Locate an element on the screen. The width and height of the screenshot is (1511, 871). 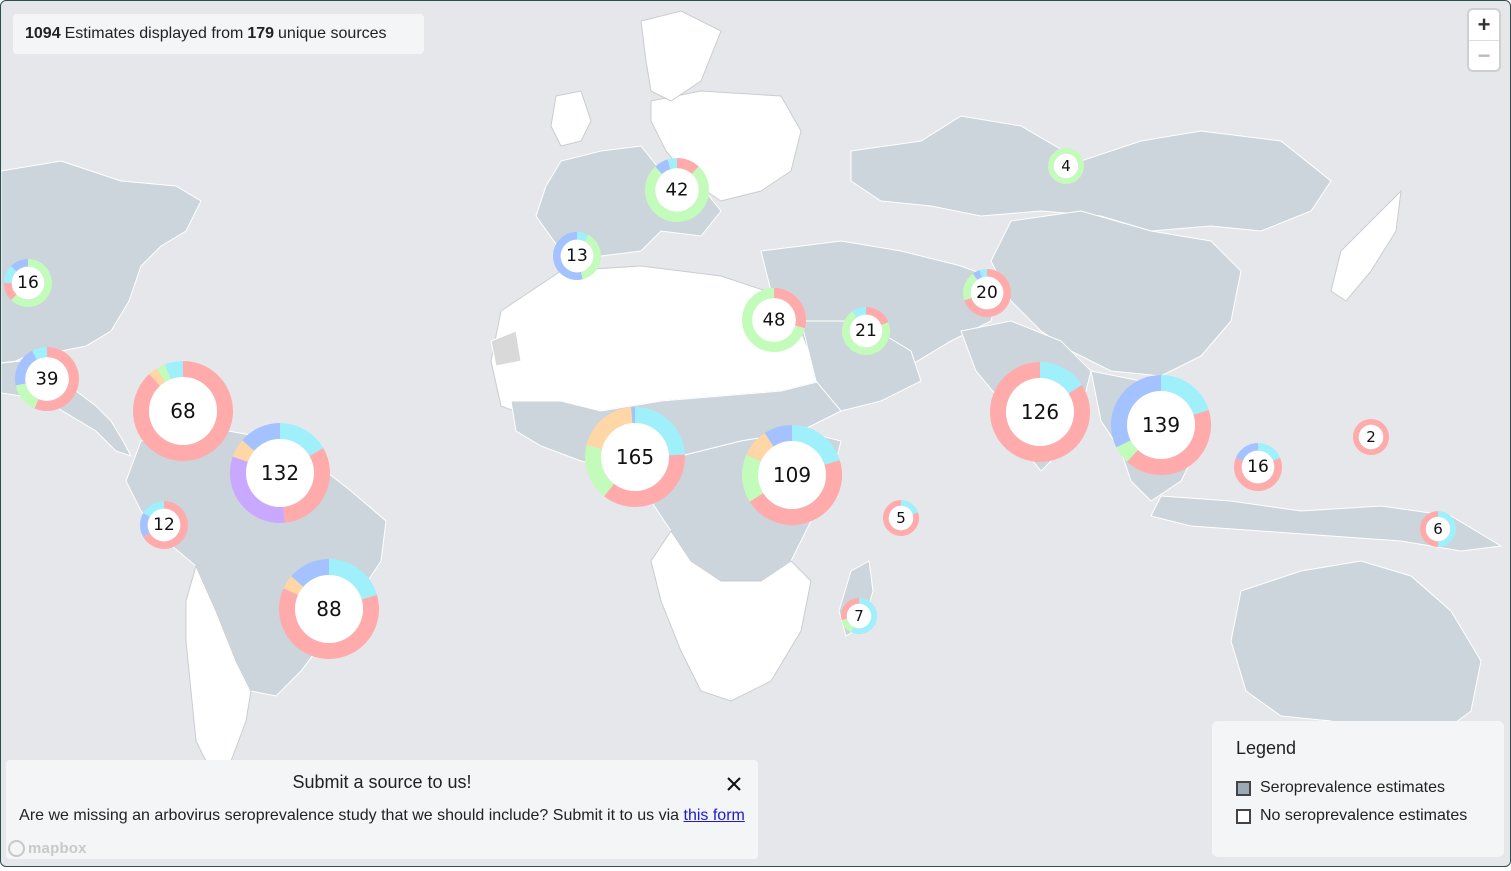
cluster-count: 39 is located at coordinates (47, 379).